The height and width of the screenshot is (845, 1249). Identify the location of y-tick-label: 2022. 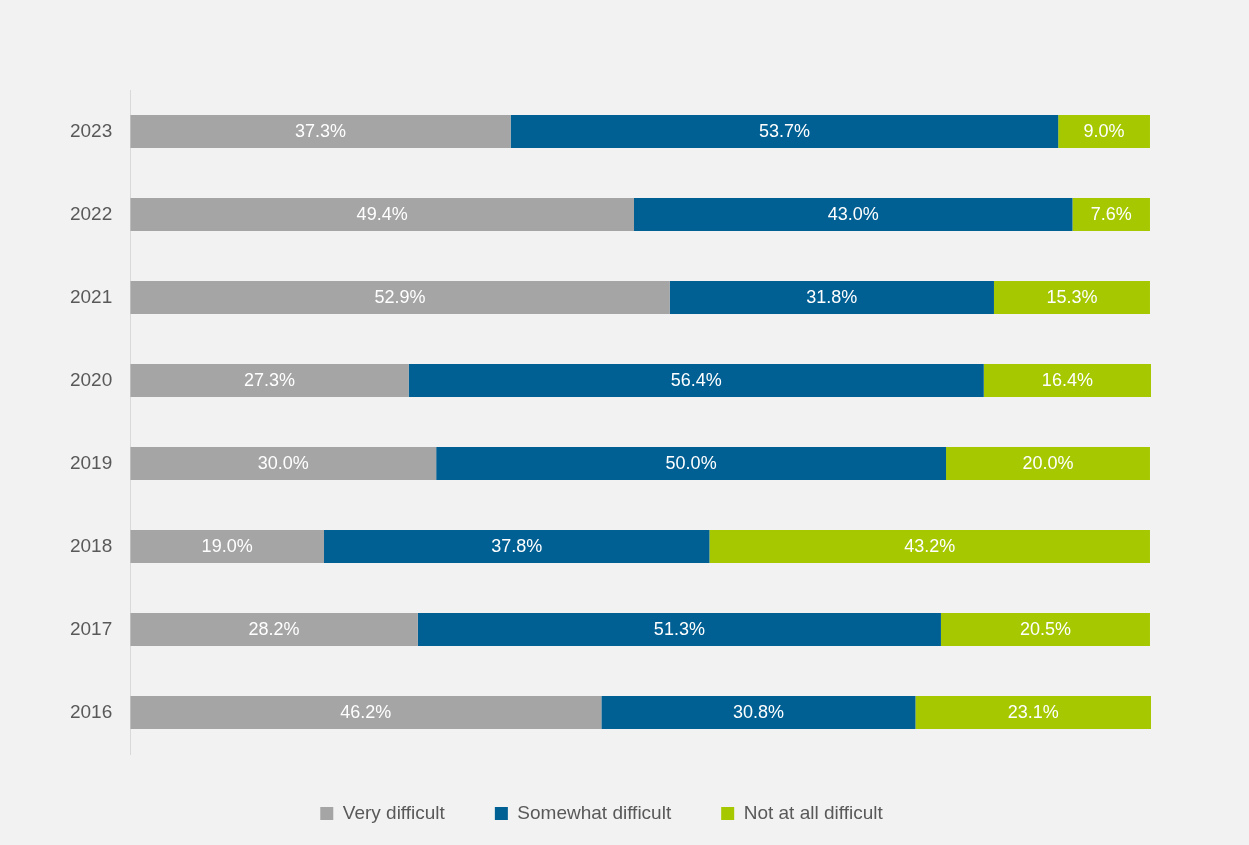
(91, 213).